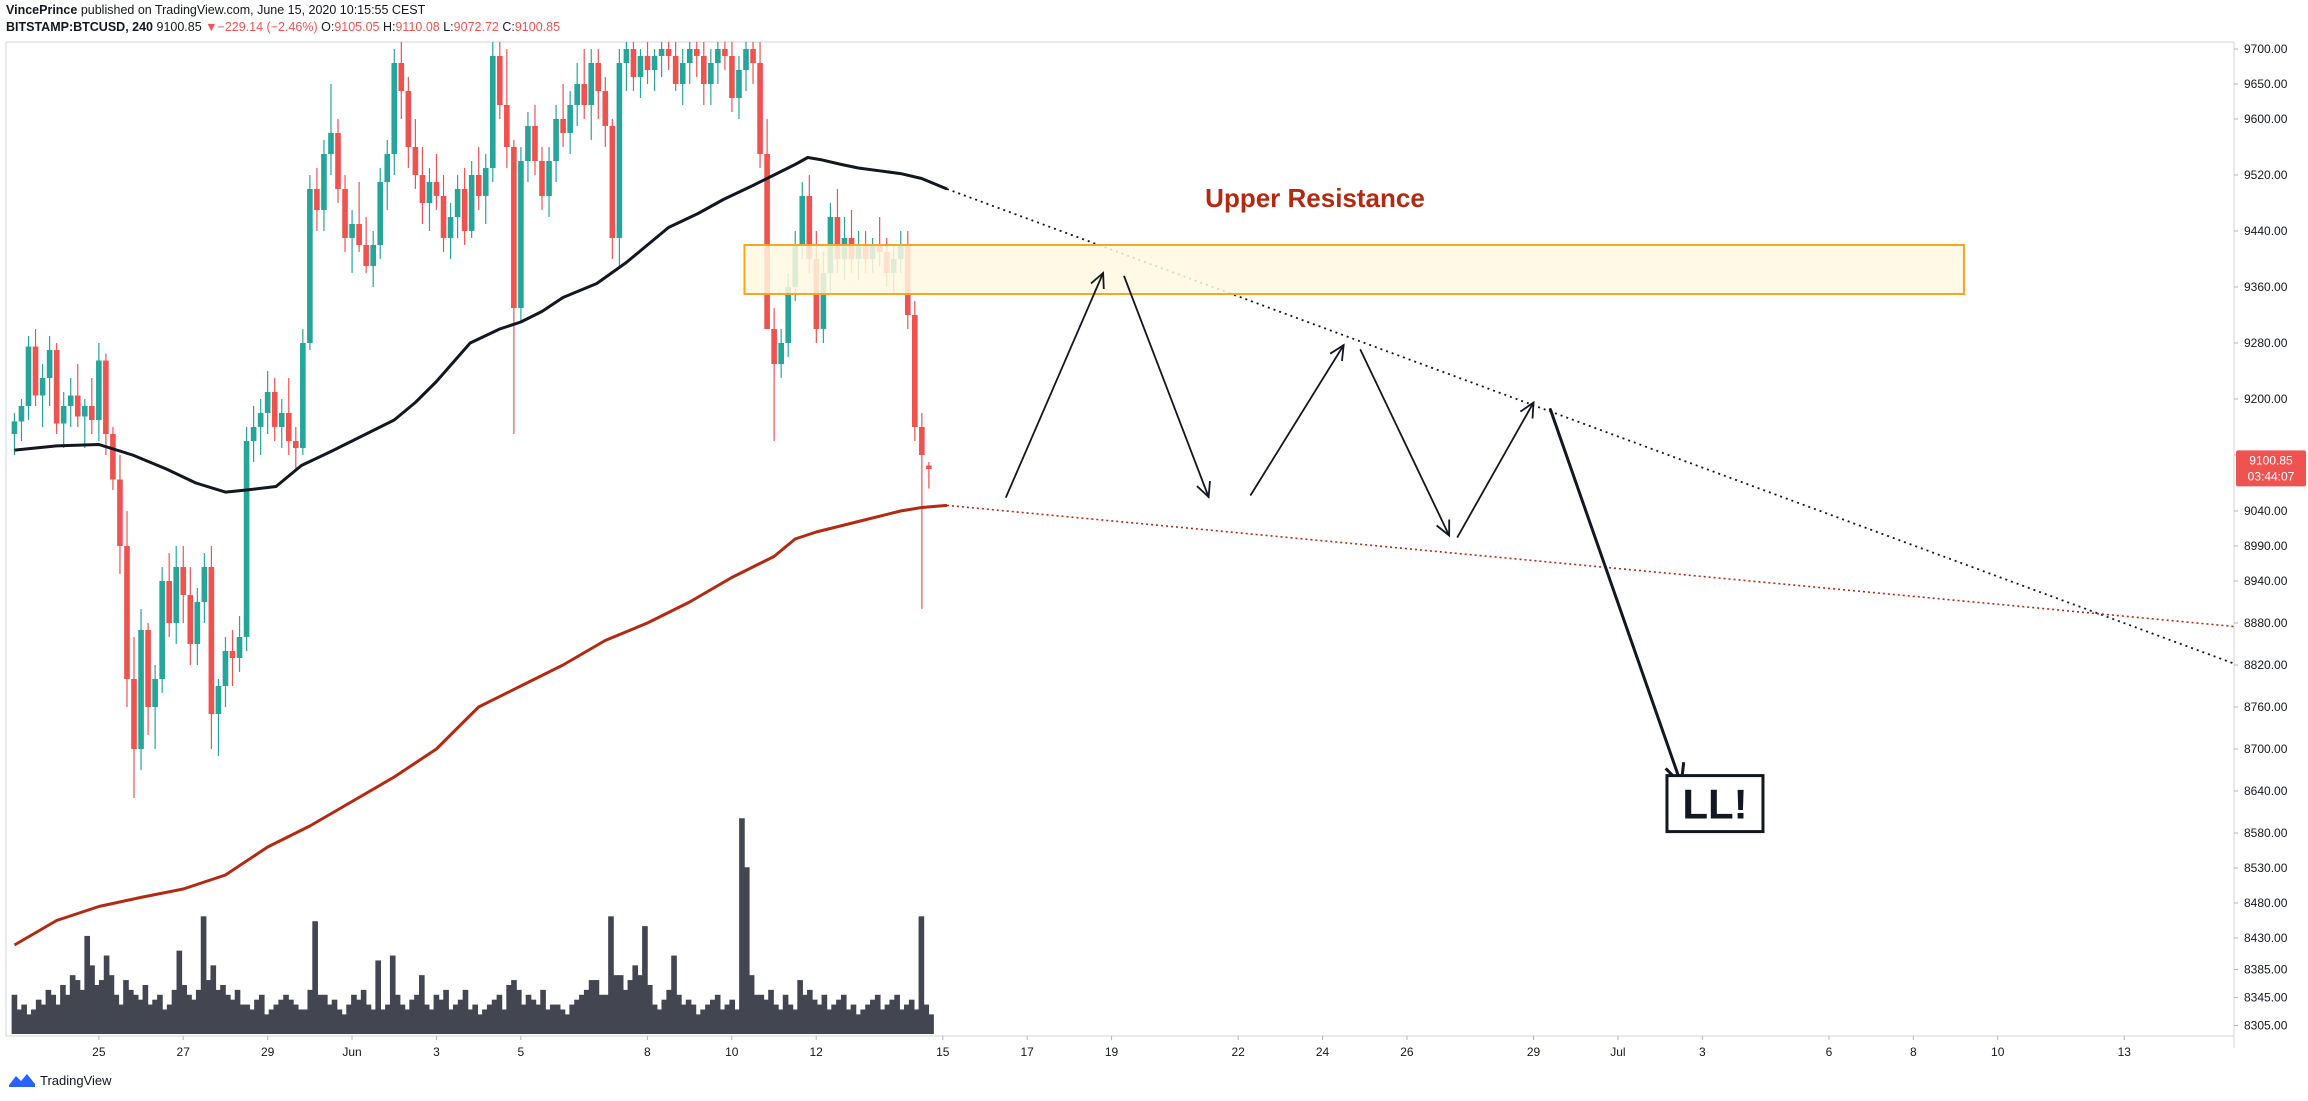 This screenshot has width=2308, height=1101. I want to click on publisher-name: VincePrince, so click(42, 10).